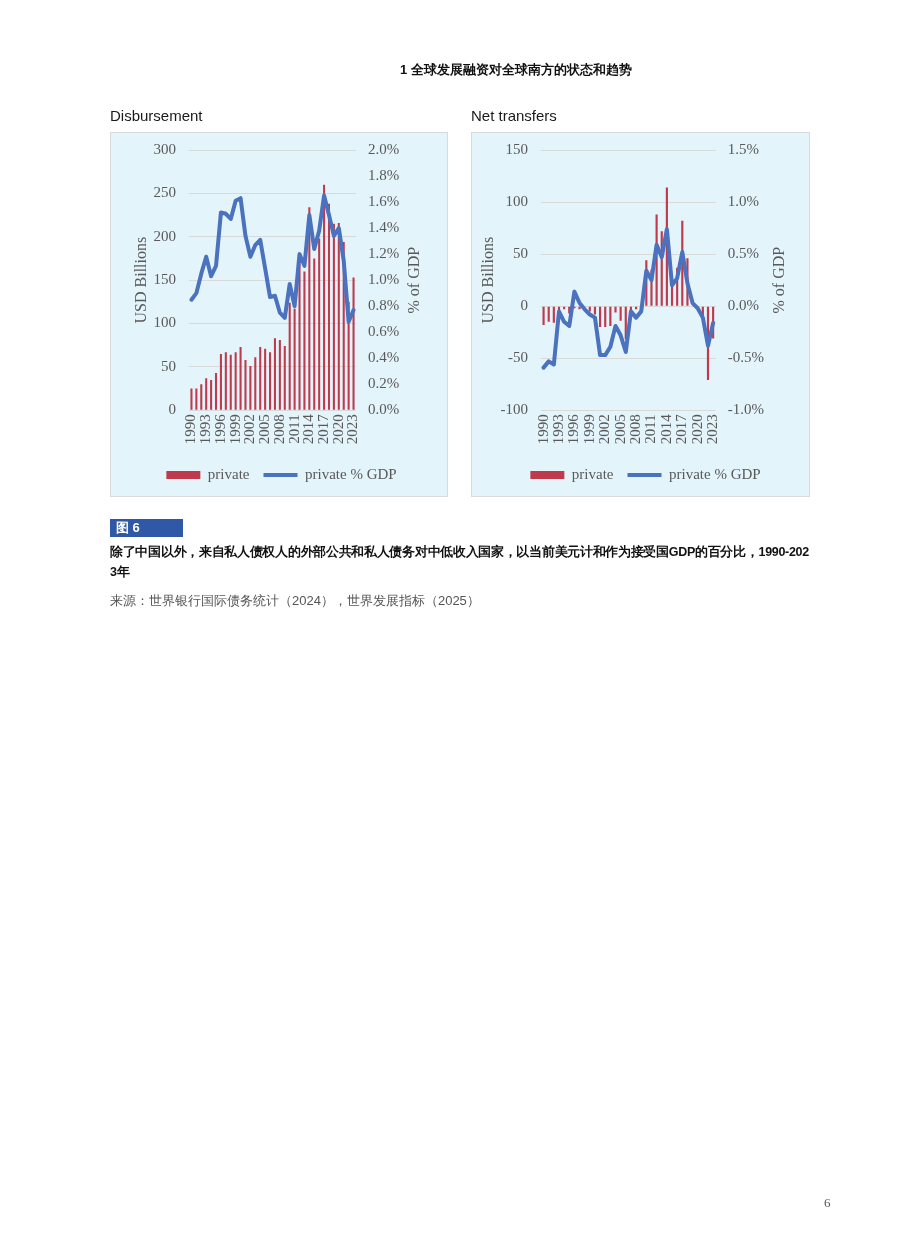 The image size is (920, 1249). What do you see at coordinates (295, 601) in the screenshot?
I see `source-note: 来源：世界银行国际债务统计（2024），世界发展指标（2025）` at bounding box center [295, 601].